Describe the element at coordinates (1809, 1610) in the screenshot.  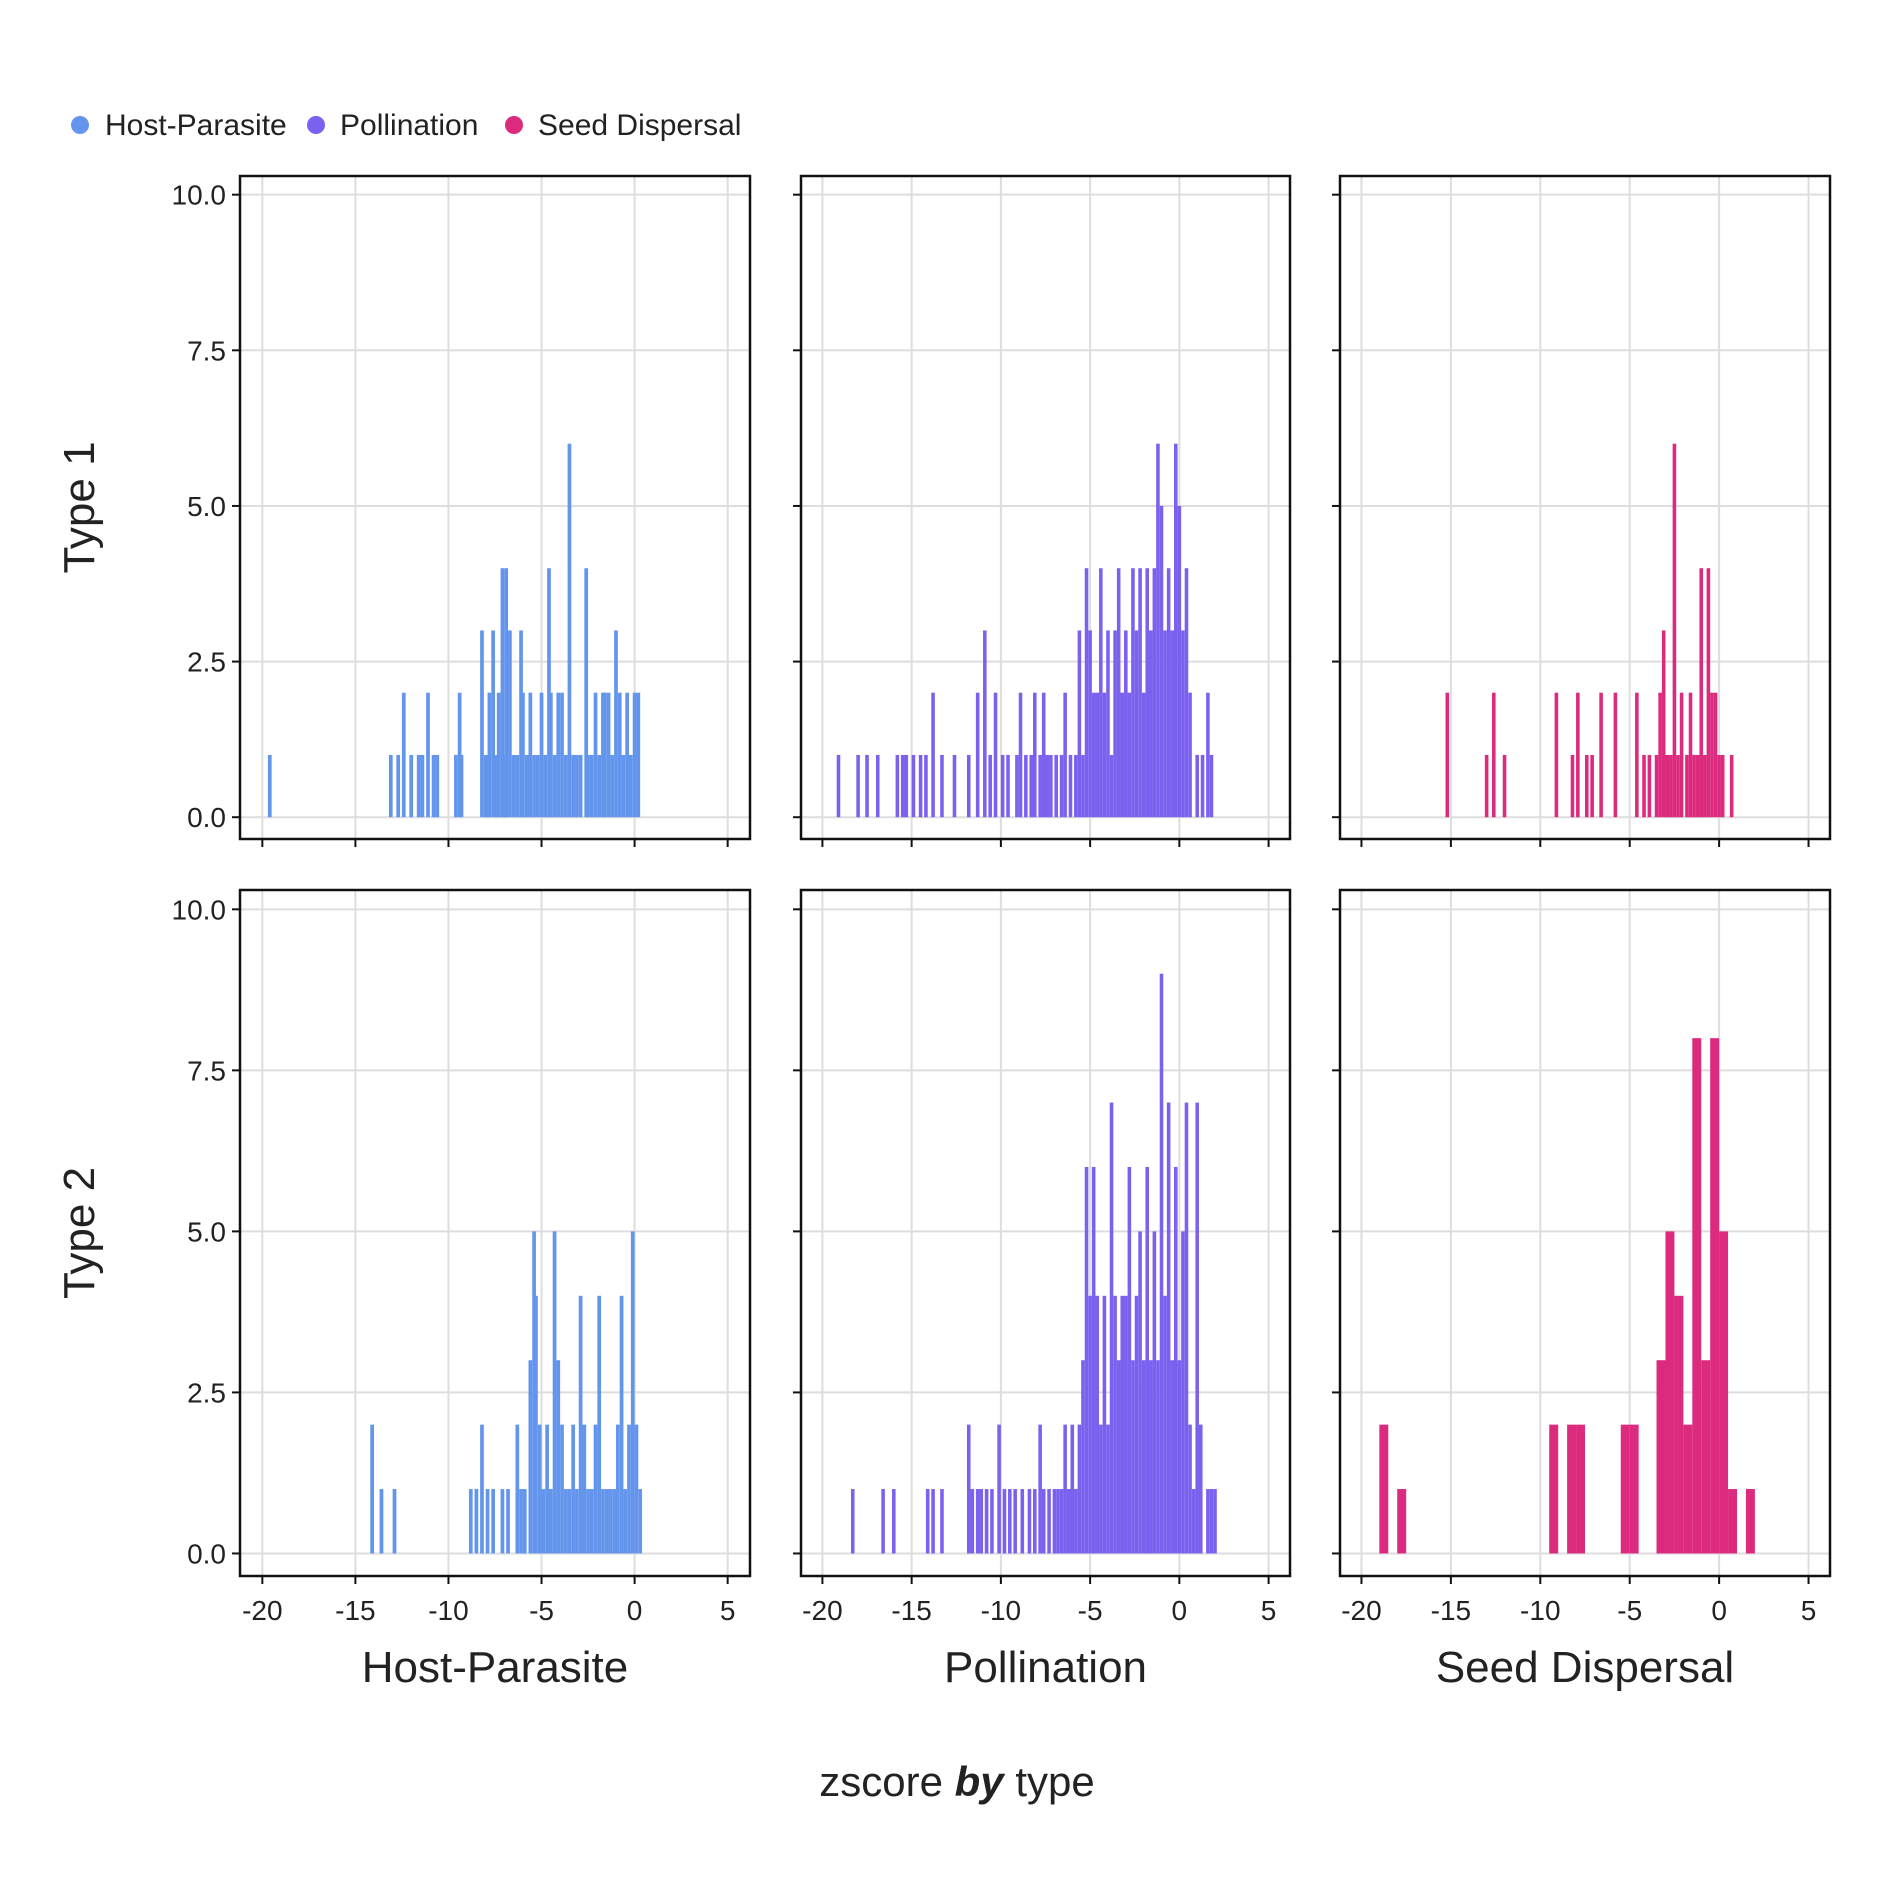
I see `x-tick-label: 5` at that location.